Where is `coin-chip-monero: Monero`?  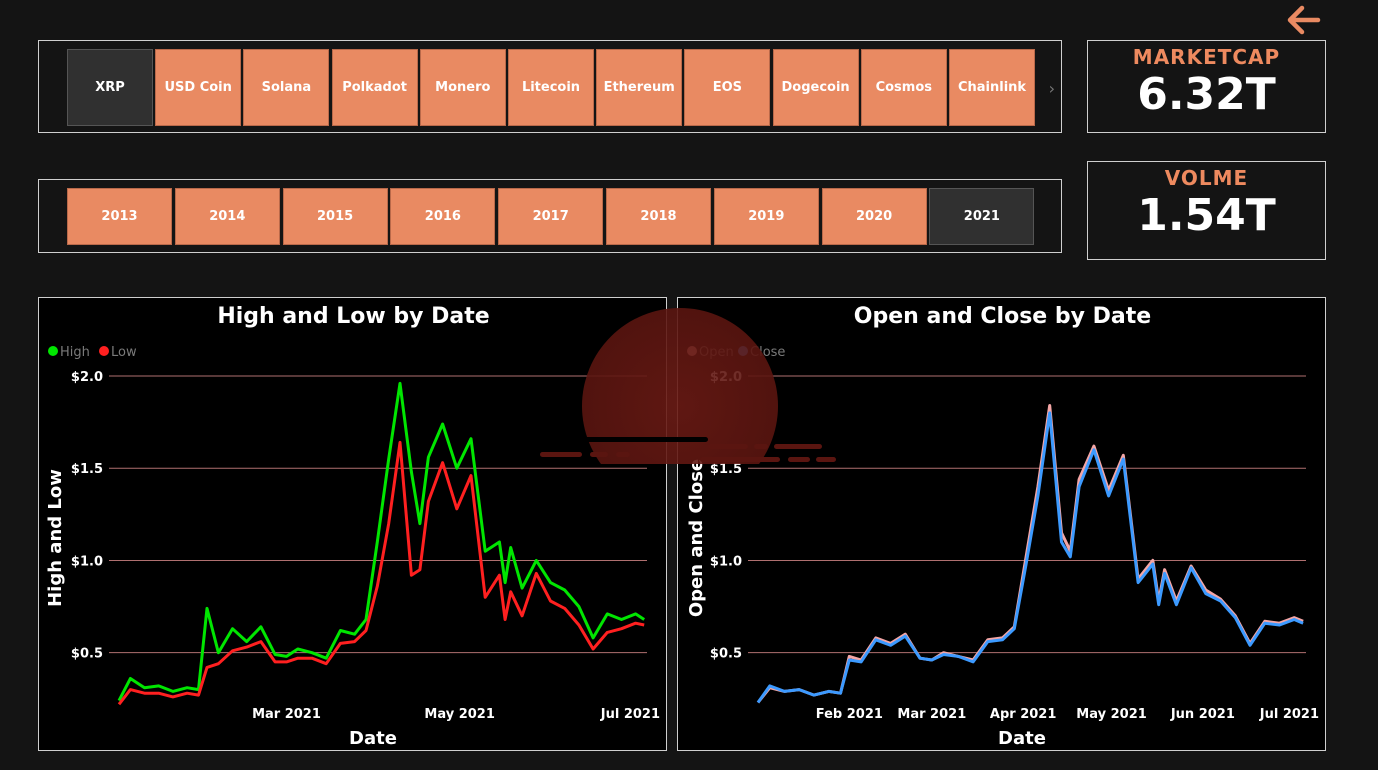 coin-chip-monero: Monero is located at coordinates (462, 87).